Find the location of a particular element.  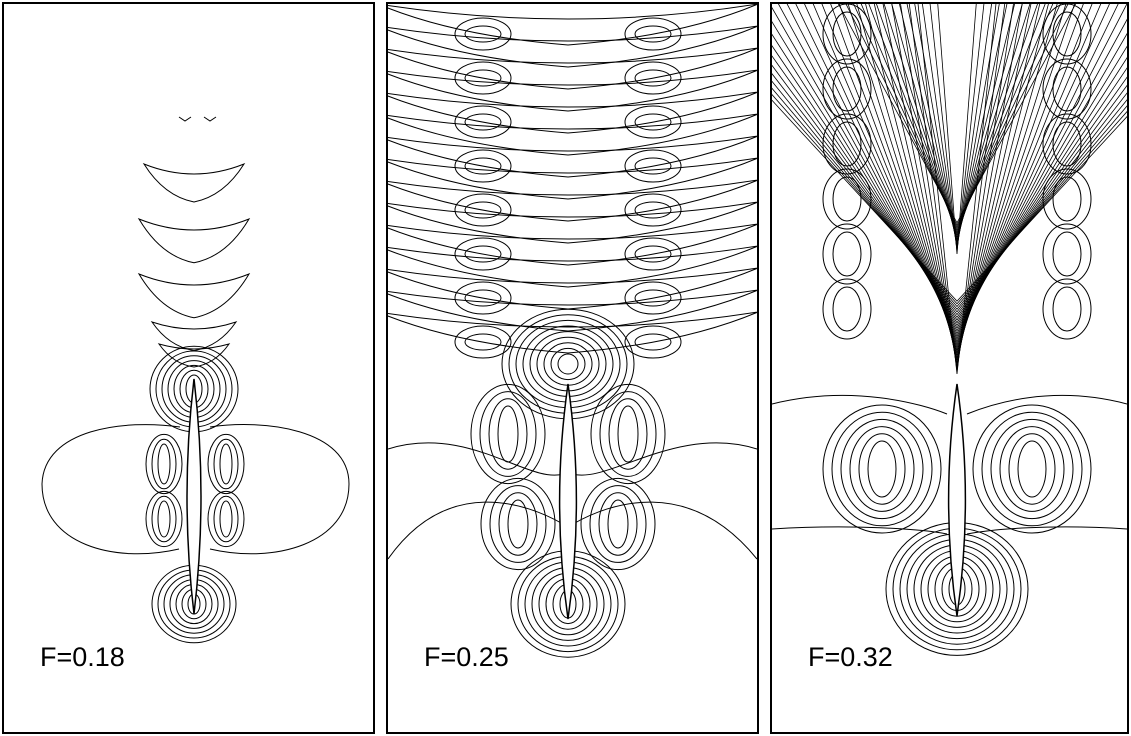

froude-label: F=0.25 is located at coordinates (466, 657).